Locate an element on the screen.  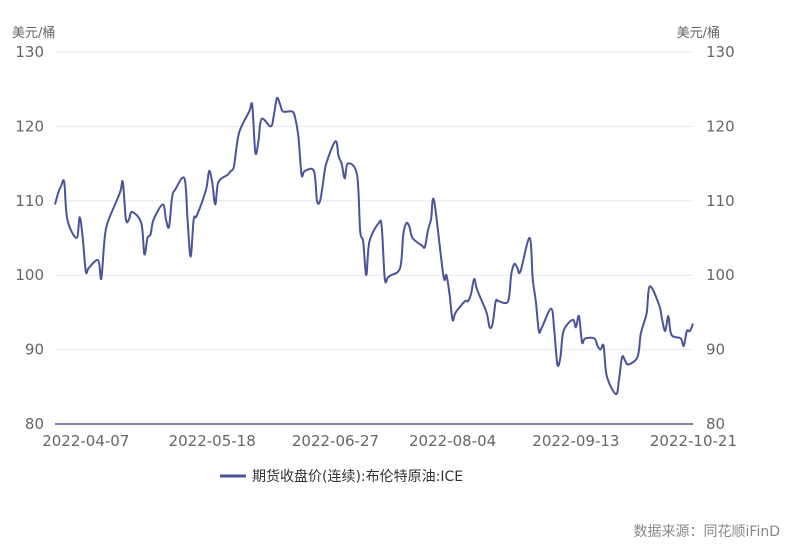
y-tick-left-90: 90 is located at coordinates (34, 350).